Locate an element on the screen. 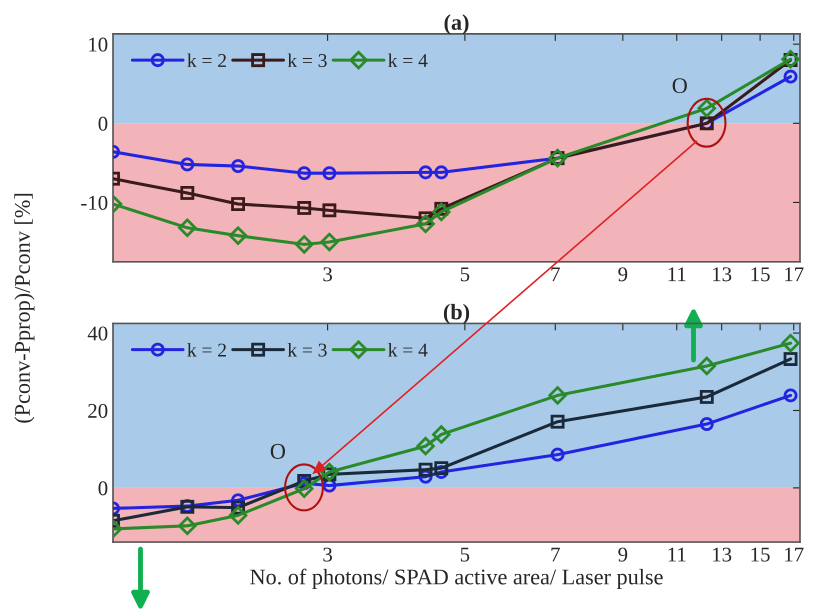 This screenshot has width=813, height=616. chart-title: (b) is located at coordinates (457, 314).